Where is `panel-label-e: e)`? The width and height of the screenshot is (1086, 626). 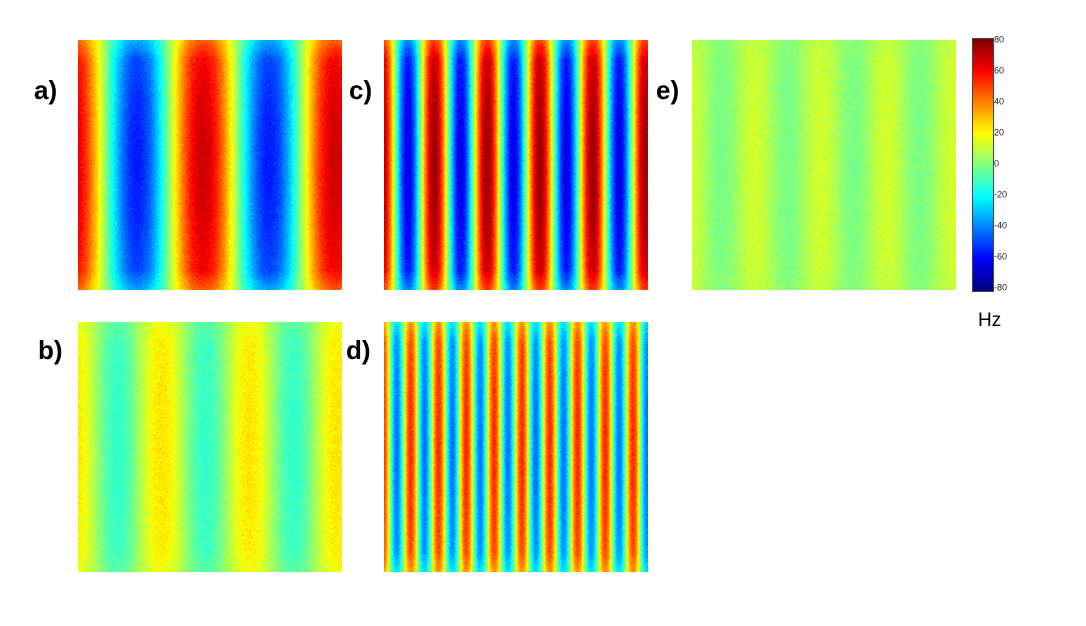
panel-label-e: e) is located at coordinates (668, 90).